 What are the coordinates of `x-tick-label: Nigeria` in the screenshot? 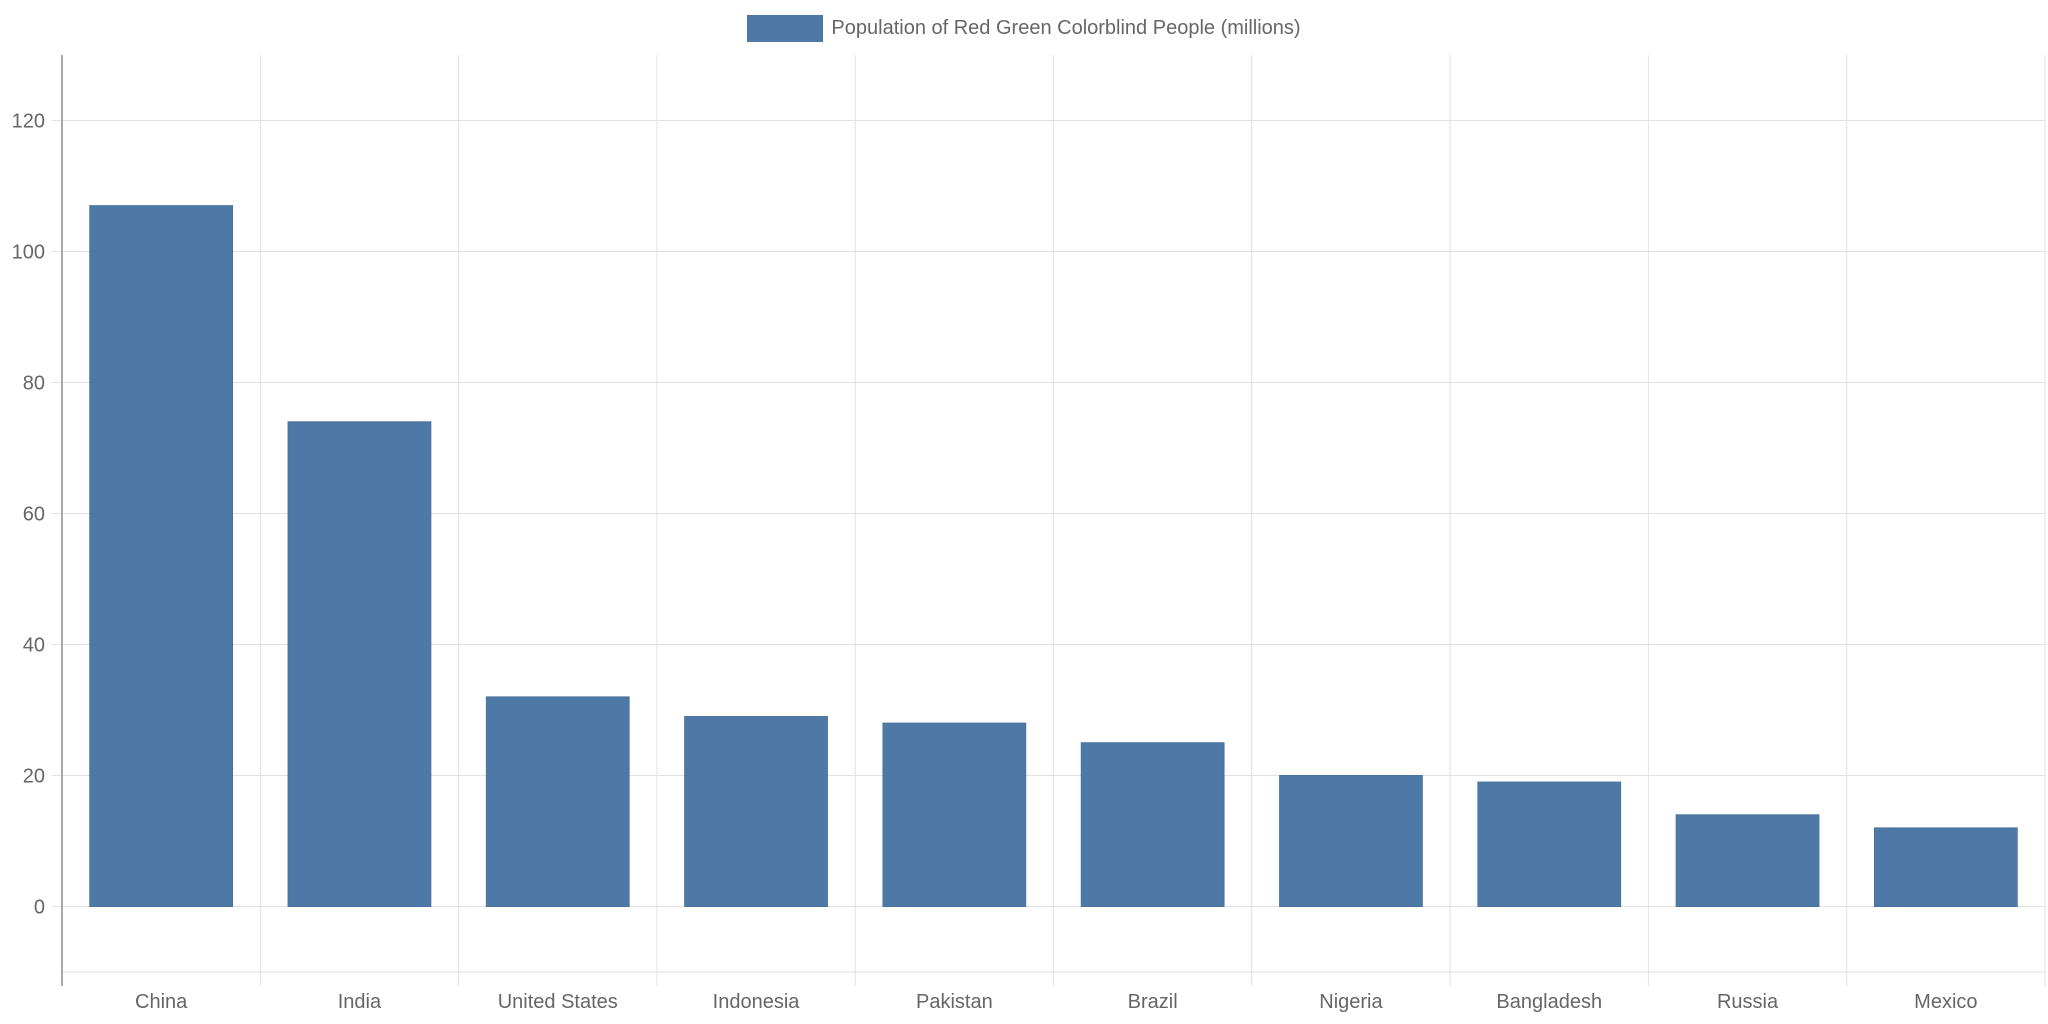 It's located at (1351, 1002).